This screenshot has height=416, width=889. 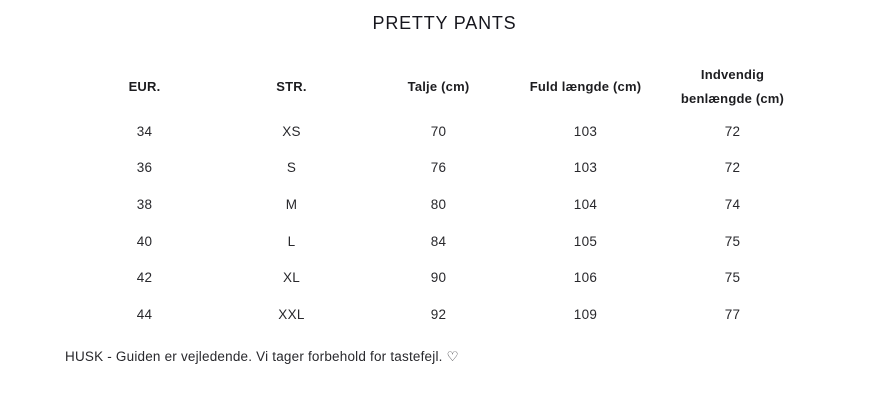 What do you see at coordinates (144, 314) in the screenshot?
I see `table-cell: 44` at bounding box center [144, 314].